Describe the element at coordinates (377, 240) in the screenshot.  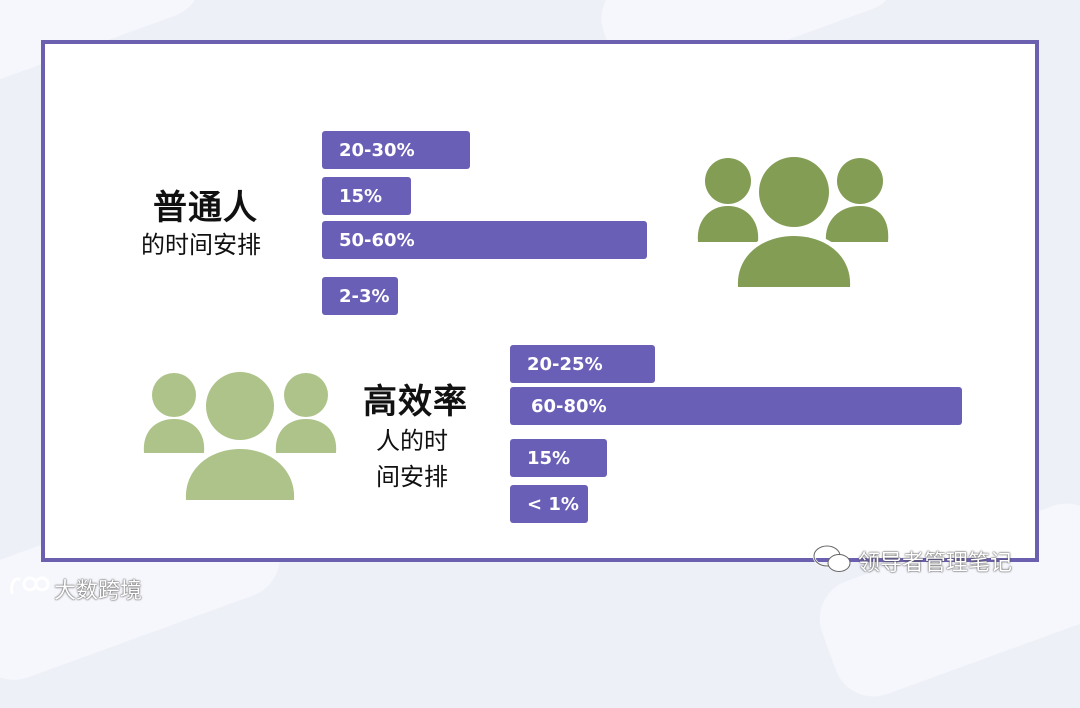
I see `bar-label: 50-60%` at that location.